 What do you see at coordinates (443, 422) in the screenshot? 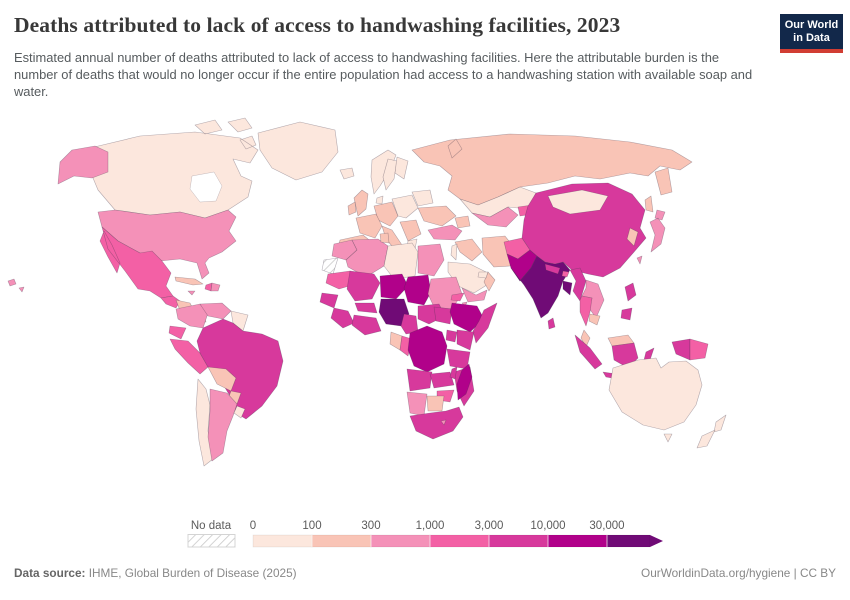
I see `country-lesotho` at bounding box center [443, 422].